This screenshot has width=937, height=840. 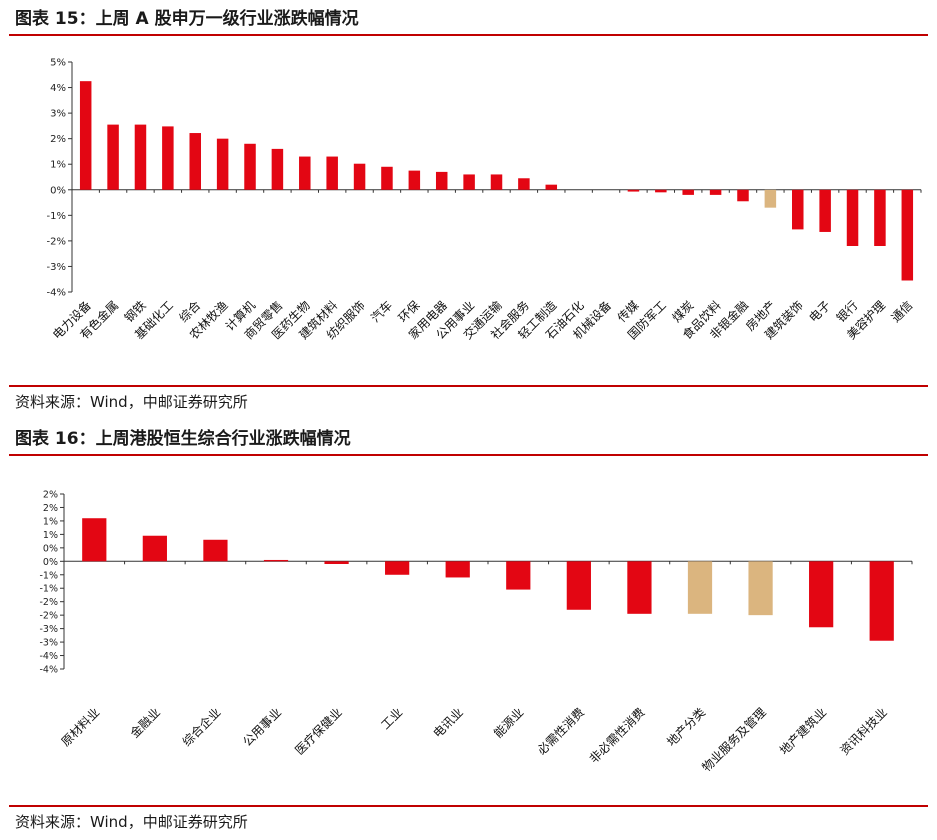 What do you see at coordinates (907, 235) in the screenshot?
I see `bar-通信` at bounding box center [907, 235].